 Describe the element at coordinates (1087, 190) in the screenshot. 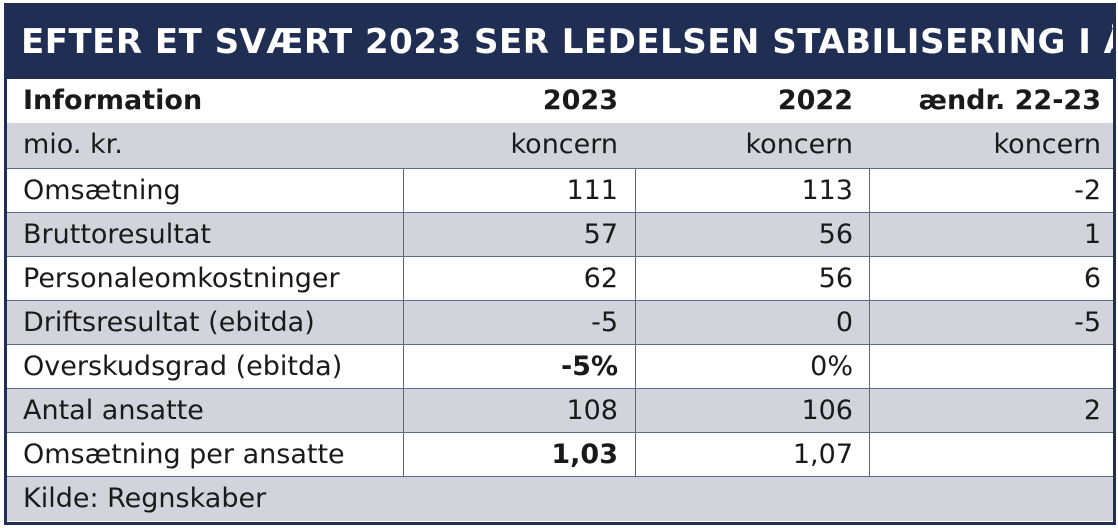

I see `row-value-change: -2` at that location.